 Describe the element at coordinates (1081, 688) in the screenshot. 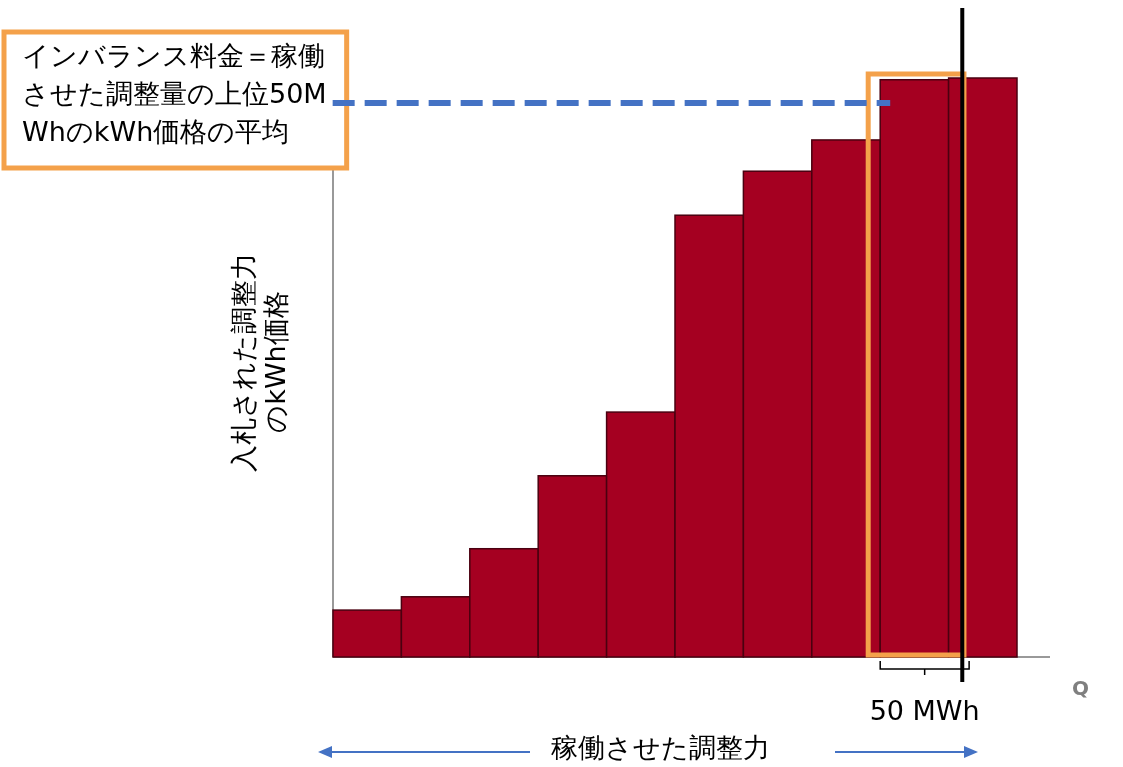

I see `text: Q` at that location.